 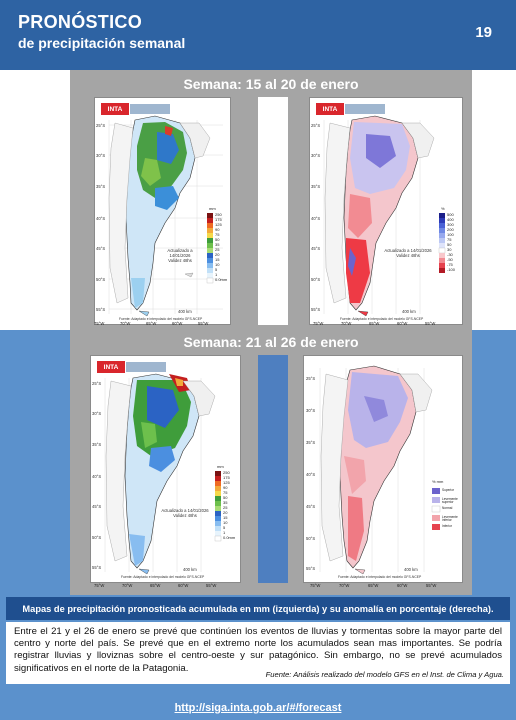 What do you see at coordinates (450, 519) in the screenshot?
I see `legend-value: Levemente inferior` at bounding box center [450, 519].